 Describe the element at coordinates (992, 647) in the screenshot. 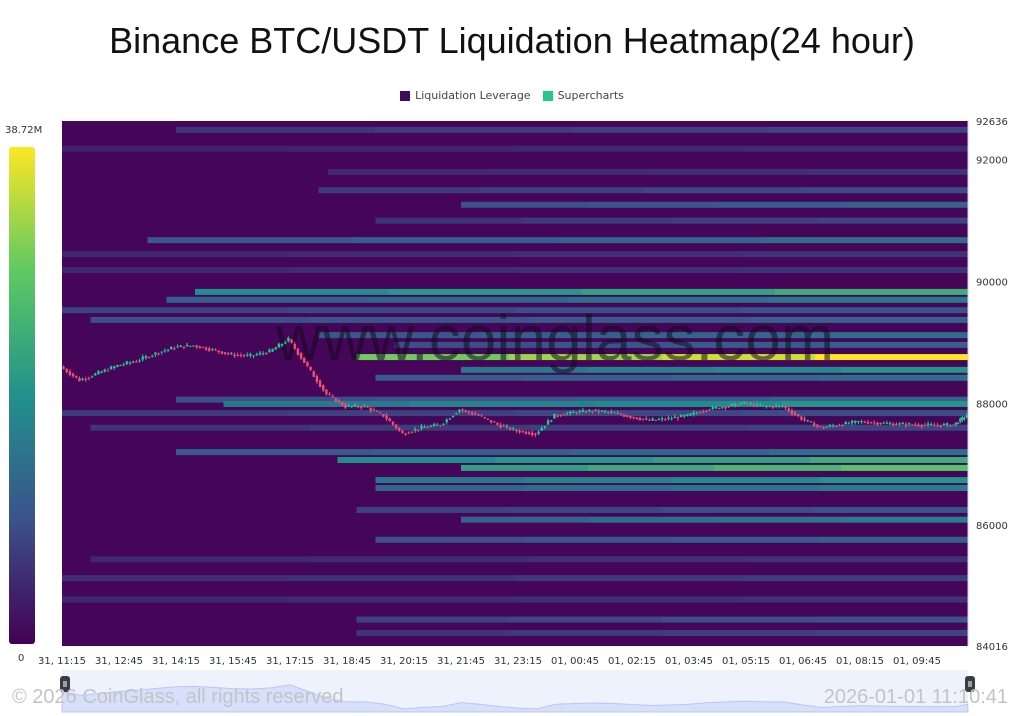

I see `y-tick-label: 84016` at that location.